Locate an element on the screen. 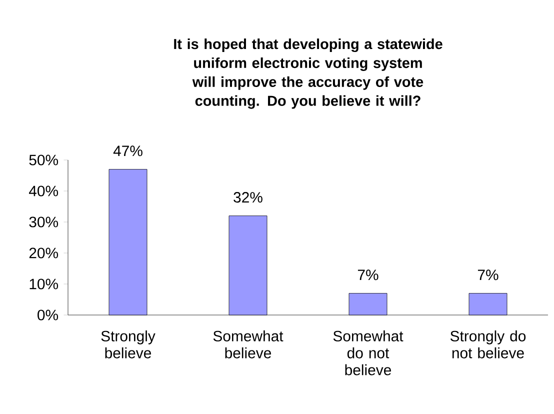  data-label: 32% is located at coordinates (248, 197).